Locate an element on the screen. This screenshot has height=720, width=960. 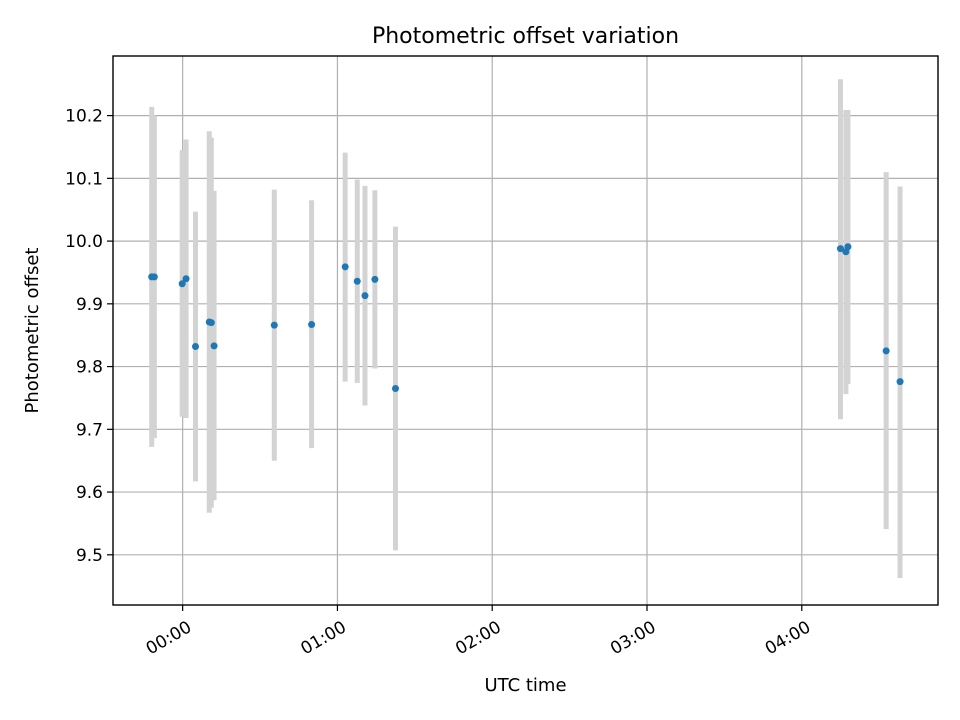
chart-title: Photometric offset variation is located at coordinates (525, 36).